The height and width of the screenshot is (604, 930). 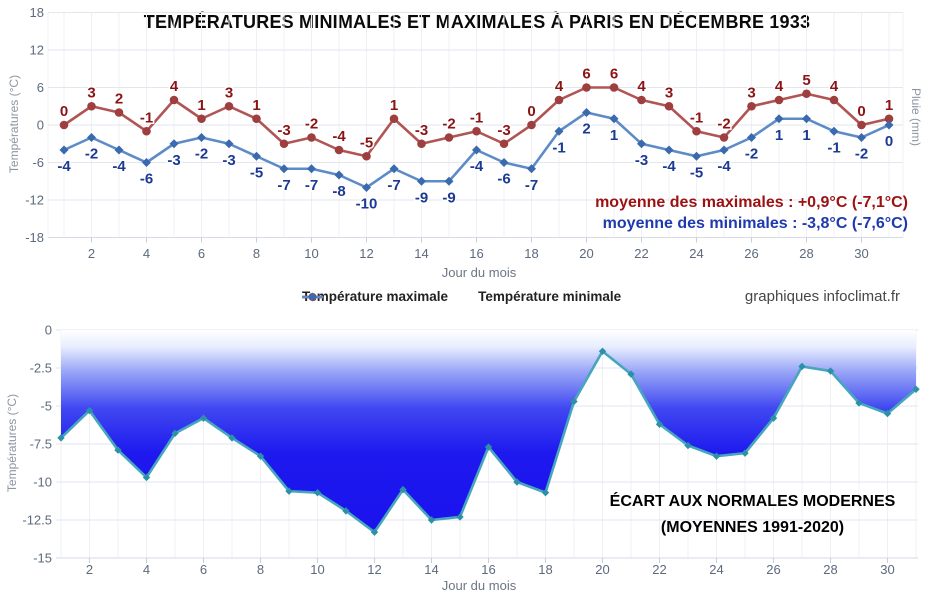 What do you see at coordinates (822, 296) in the screenshot?
I see `watermark-infoclimat: graphiques infoclimat.fr` at bounding box center [822, 296].